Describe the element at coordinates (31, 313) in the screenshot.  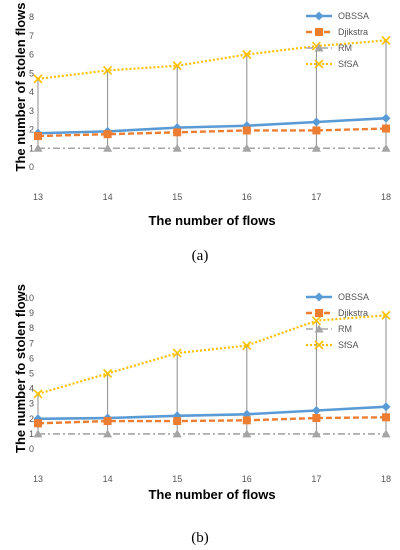
I see `y-tick-label: 9` at that location.